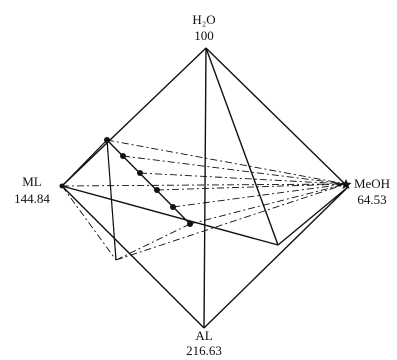 The image size is (397, 360). I want to click on edge-right-bottom, so click(276, 257).